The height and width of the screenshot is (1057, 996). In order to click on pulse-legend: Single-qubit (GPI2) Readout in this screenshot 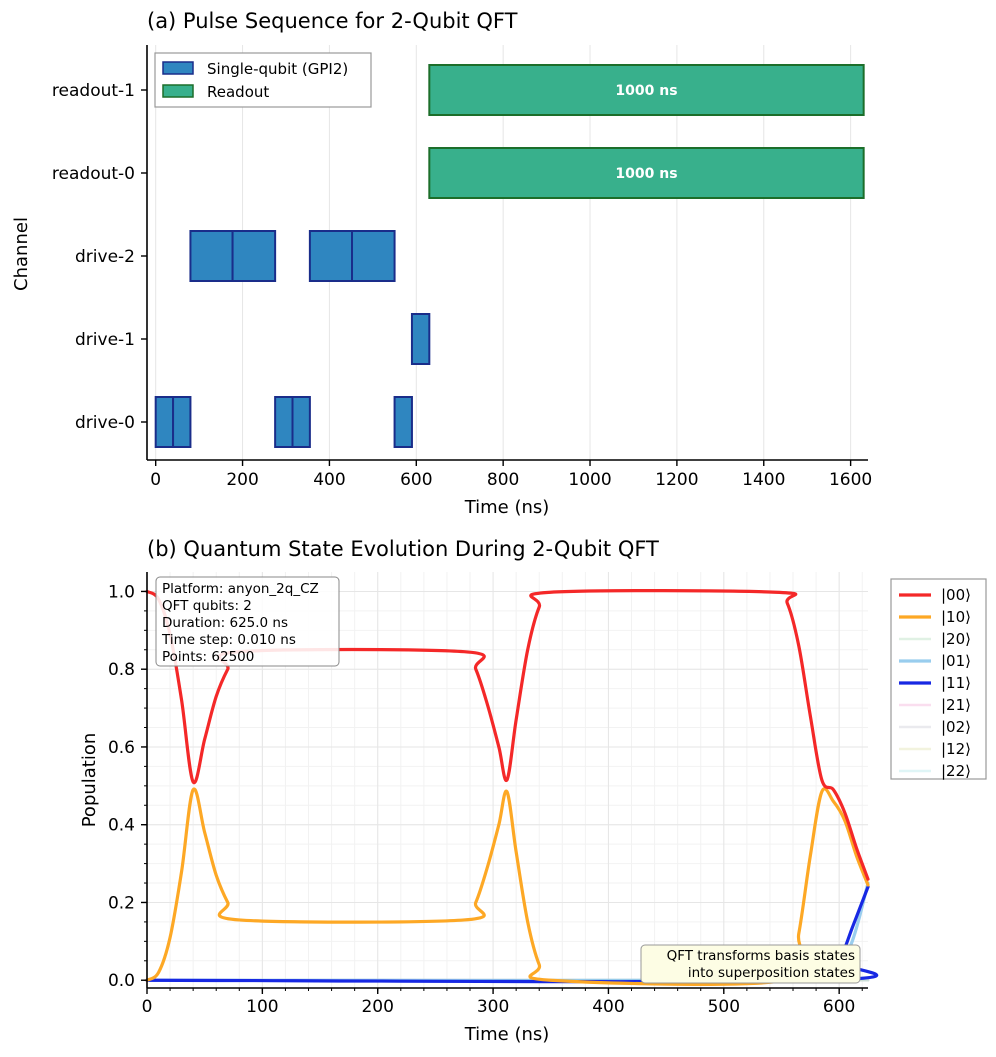, I will do `click(263, 80)`.